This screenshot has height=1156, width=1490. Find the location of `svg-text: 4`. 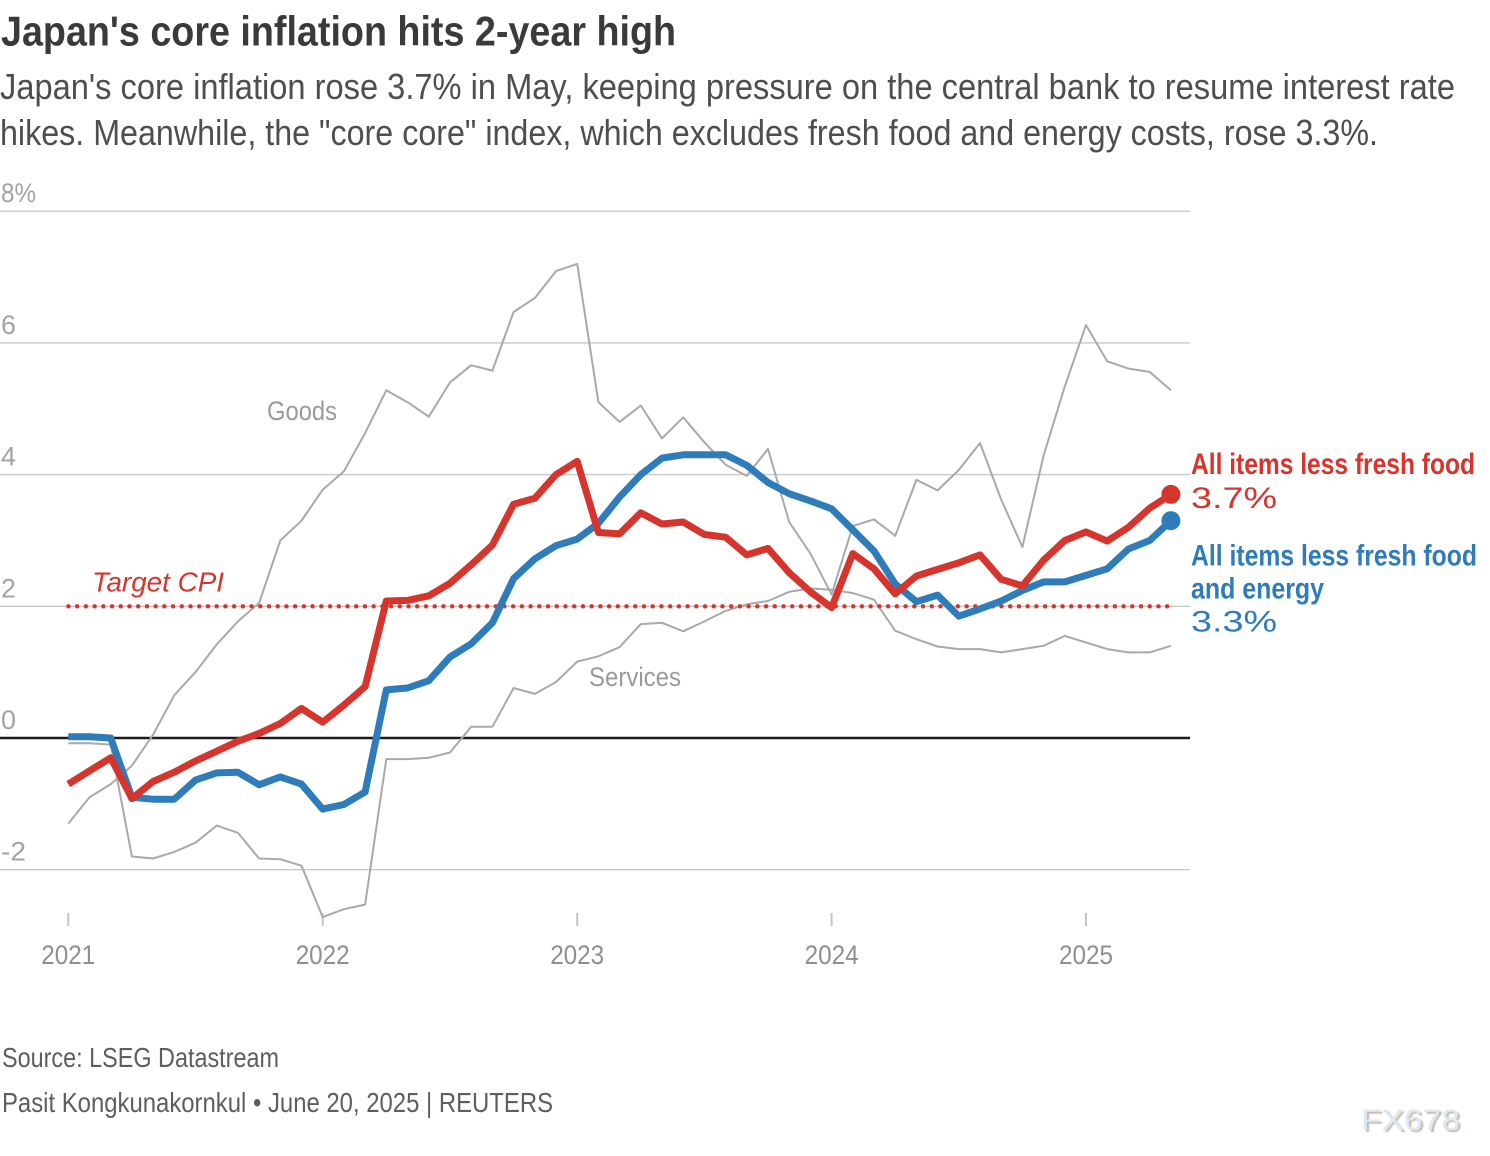

svg-text: 4 is located at coordinates (8, 457).